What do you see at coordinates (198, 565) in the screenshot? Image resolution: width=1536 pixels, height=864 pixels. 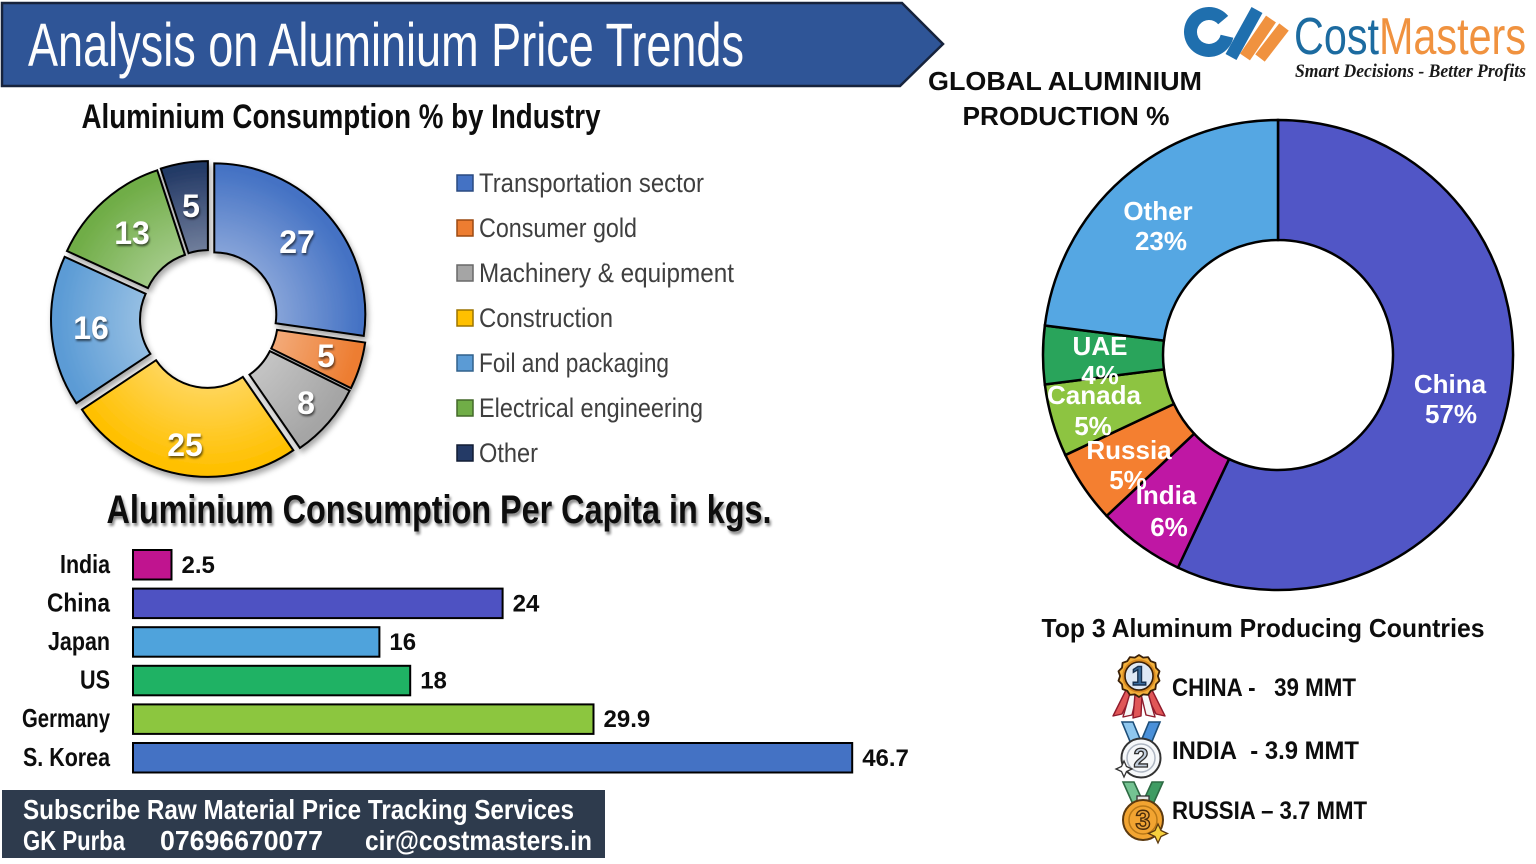 I see `svg-text: 2.5` at bounding box center [198, 565].